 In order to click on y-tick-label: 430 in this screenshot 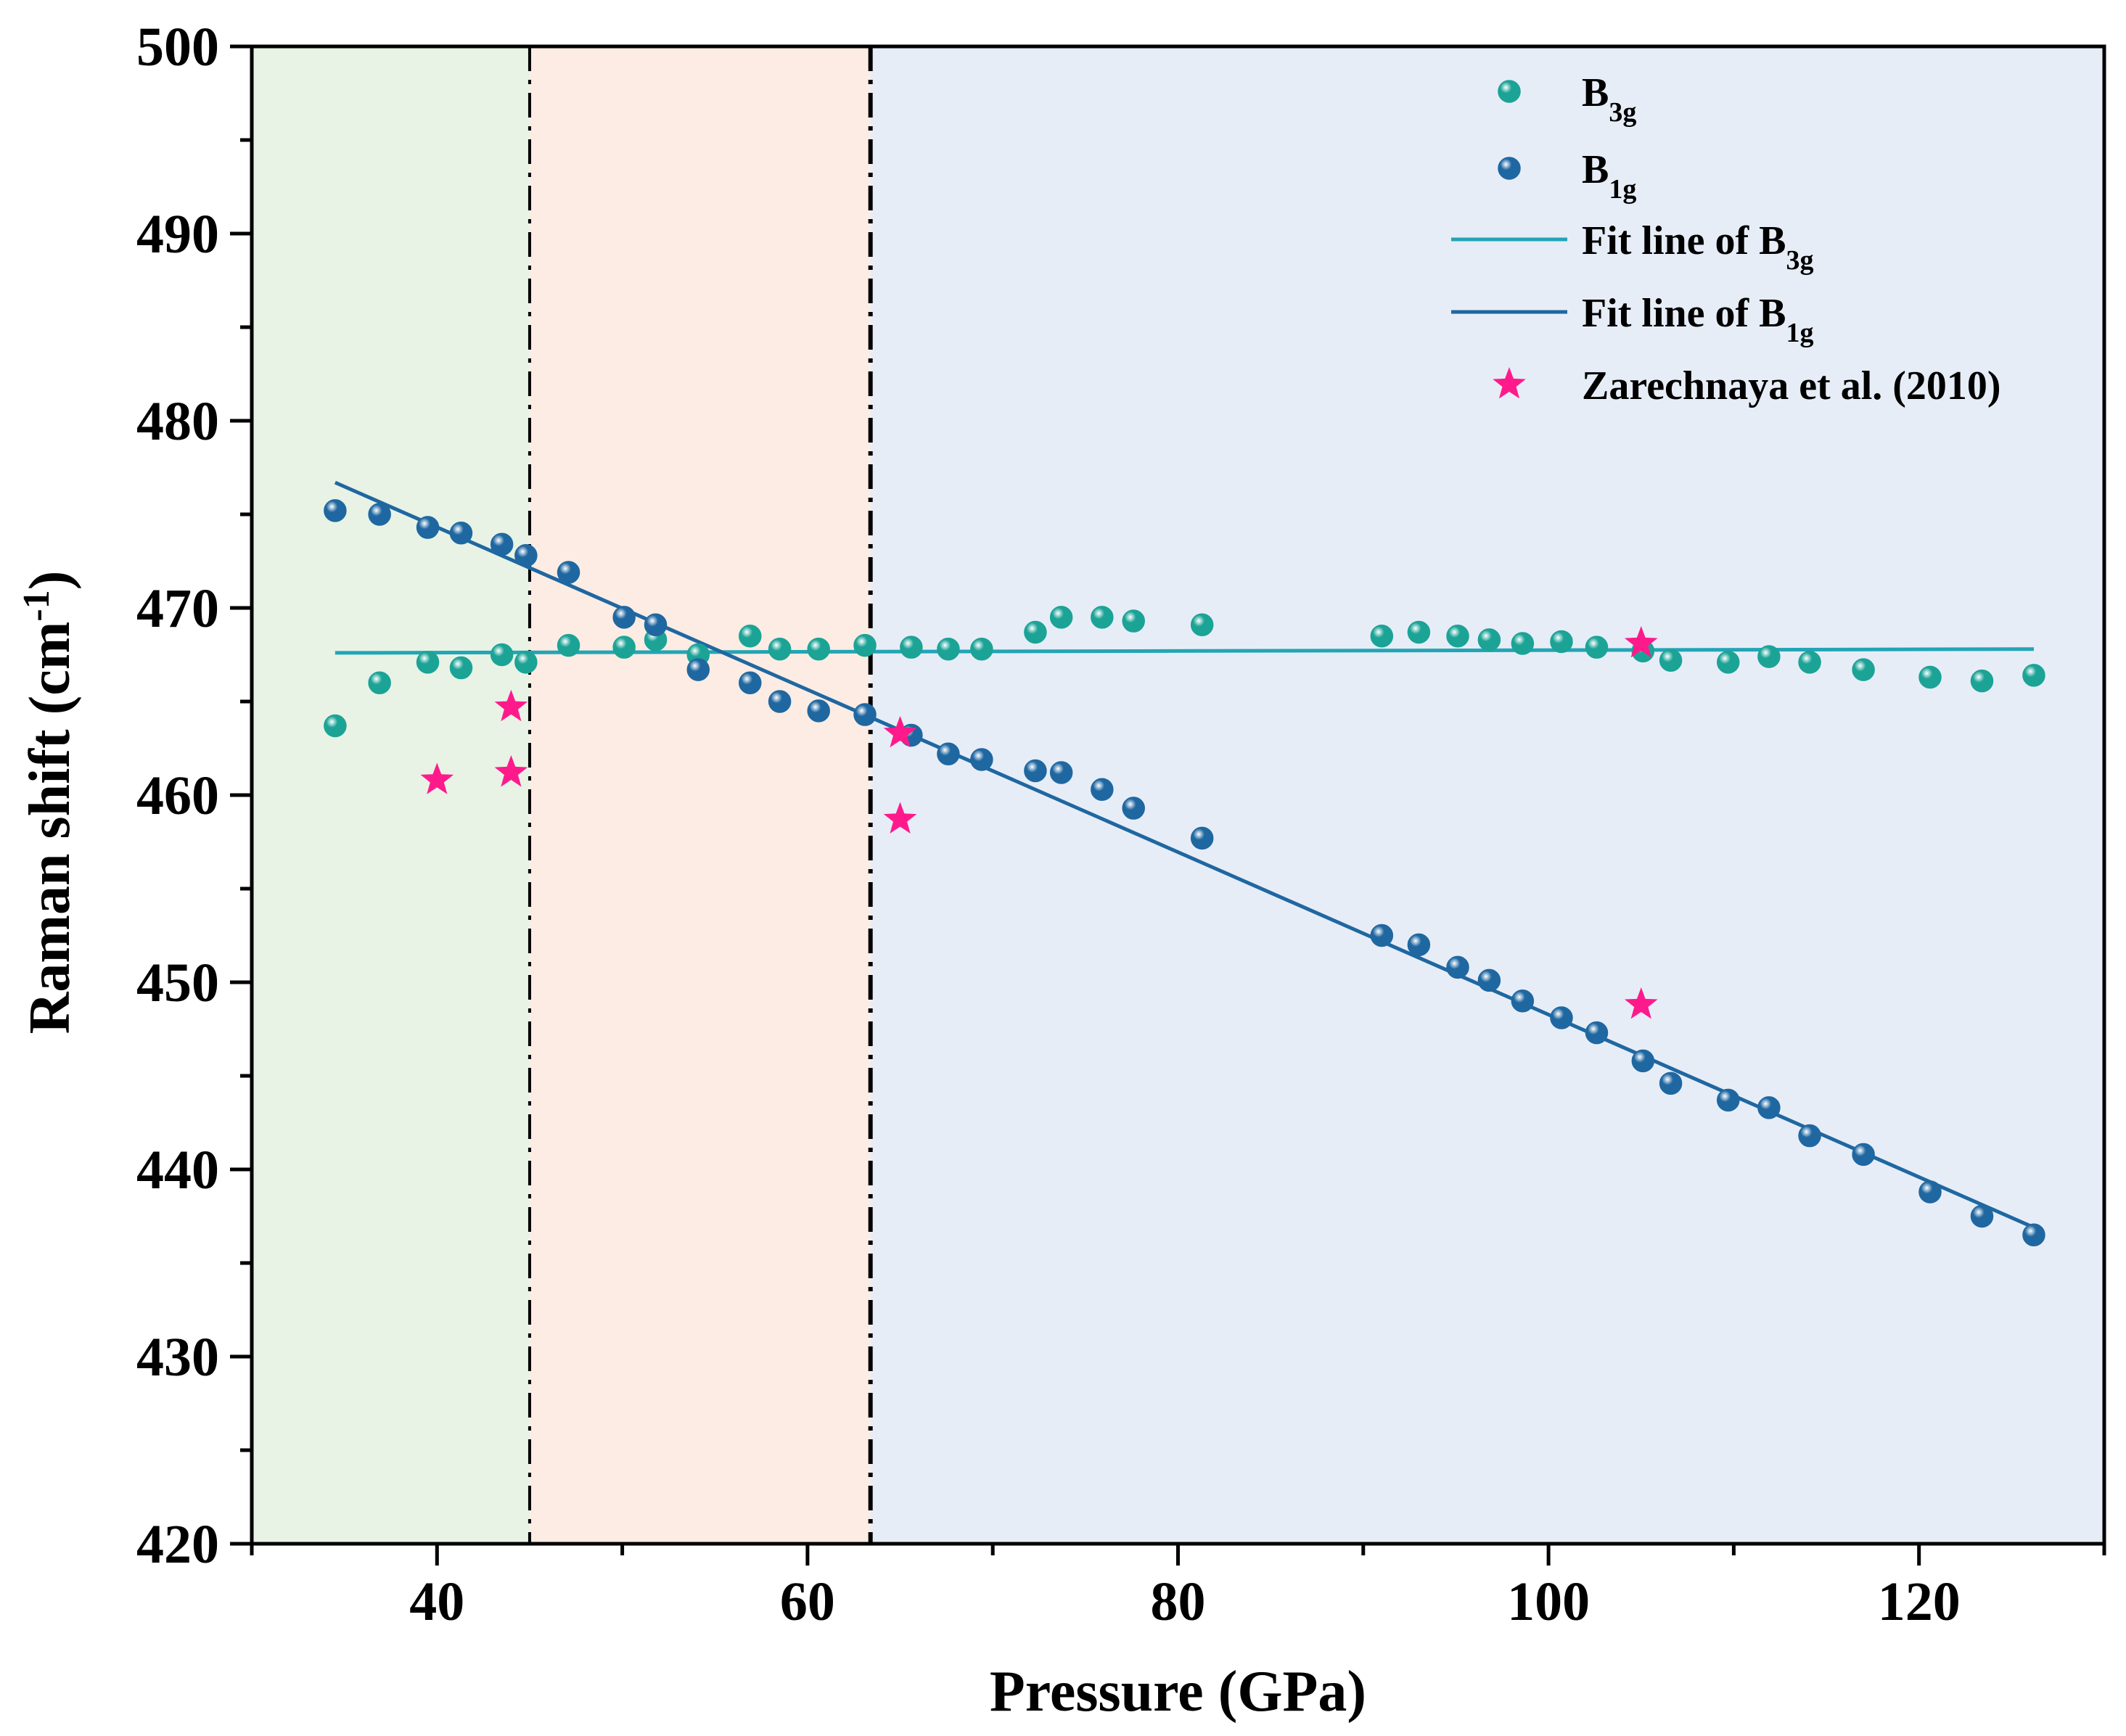, I will do `click(177, 1357)`.